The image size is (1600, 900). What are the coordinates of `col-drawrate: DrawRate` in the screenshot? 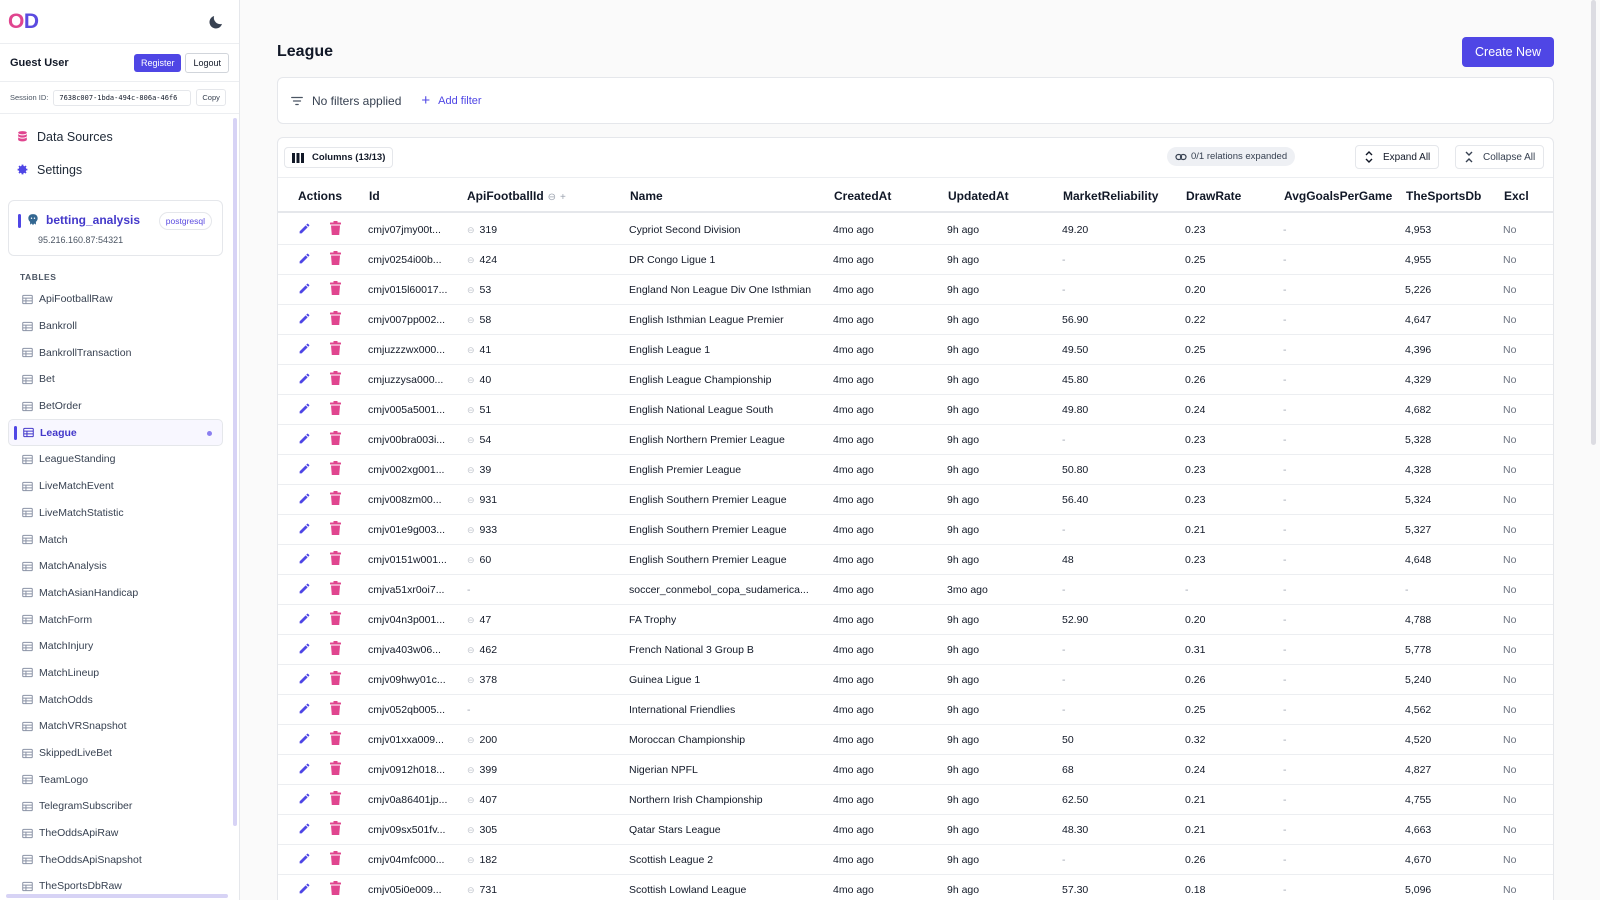 It's located at (1214, 196).